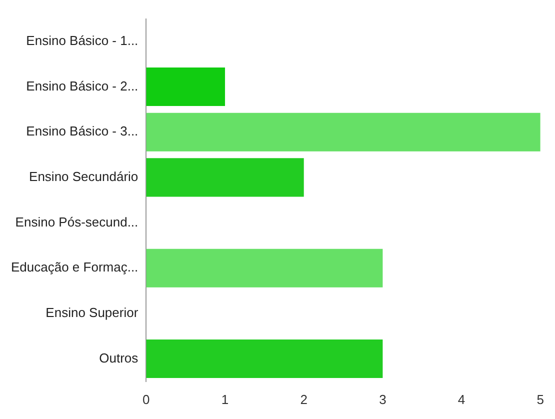  I want to click on y-tick-label: Outros, so click(119, 358).